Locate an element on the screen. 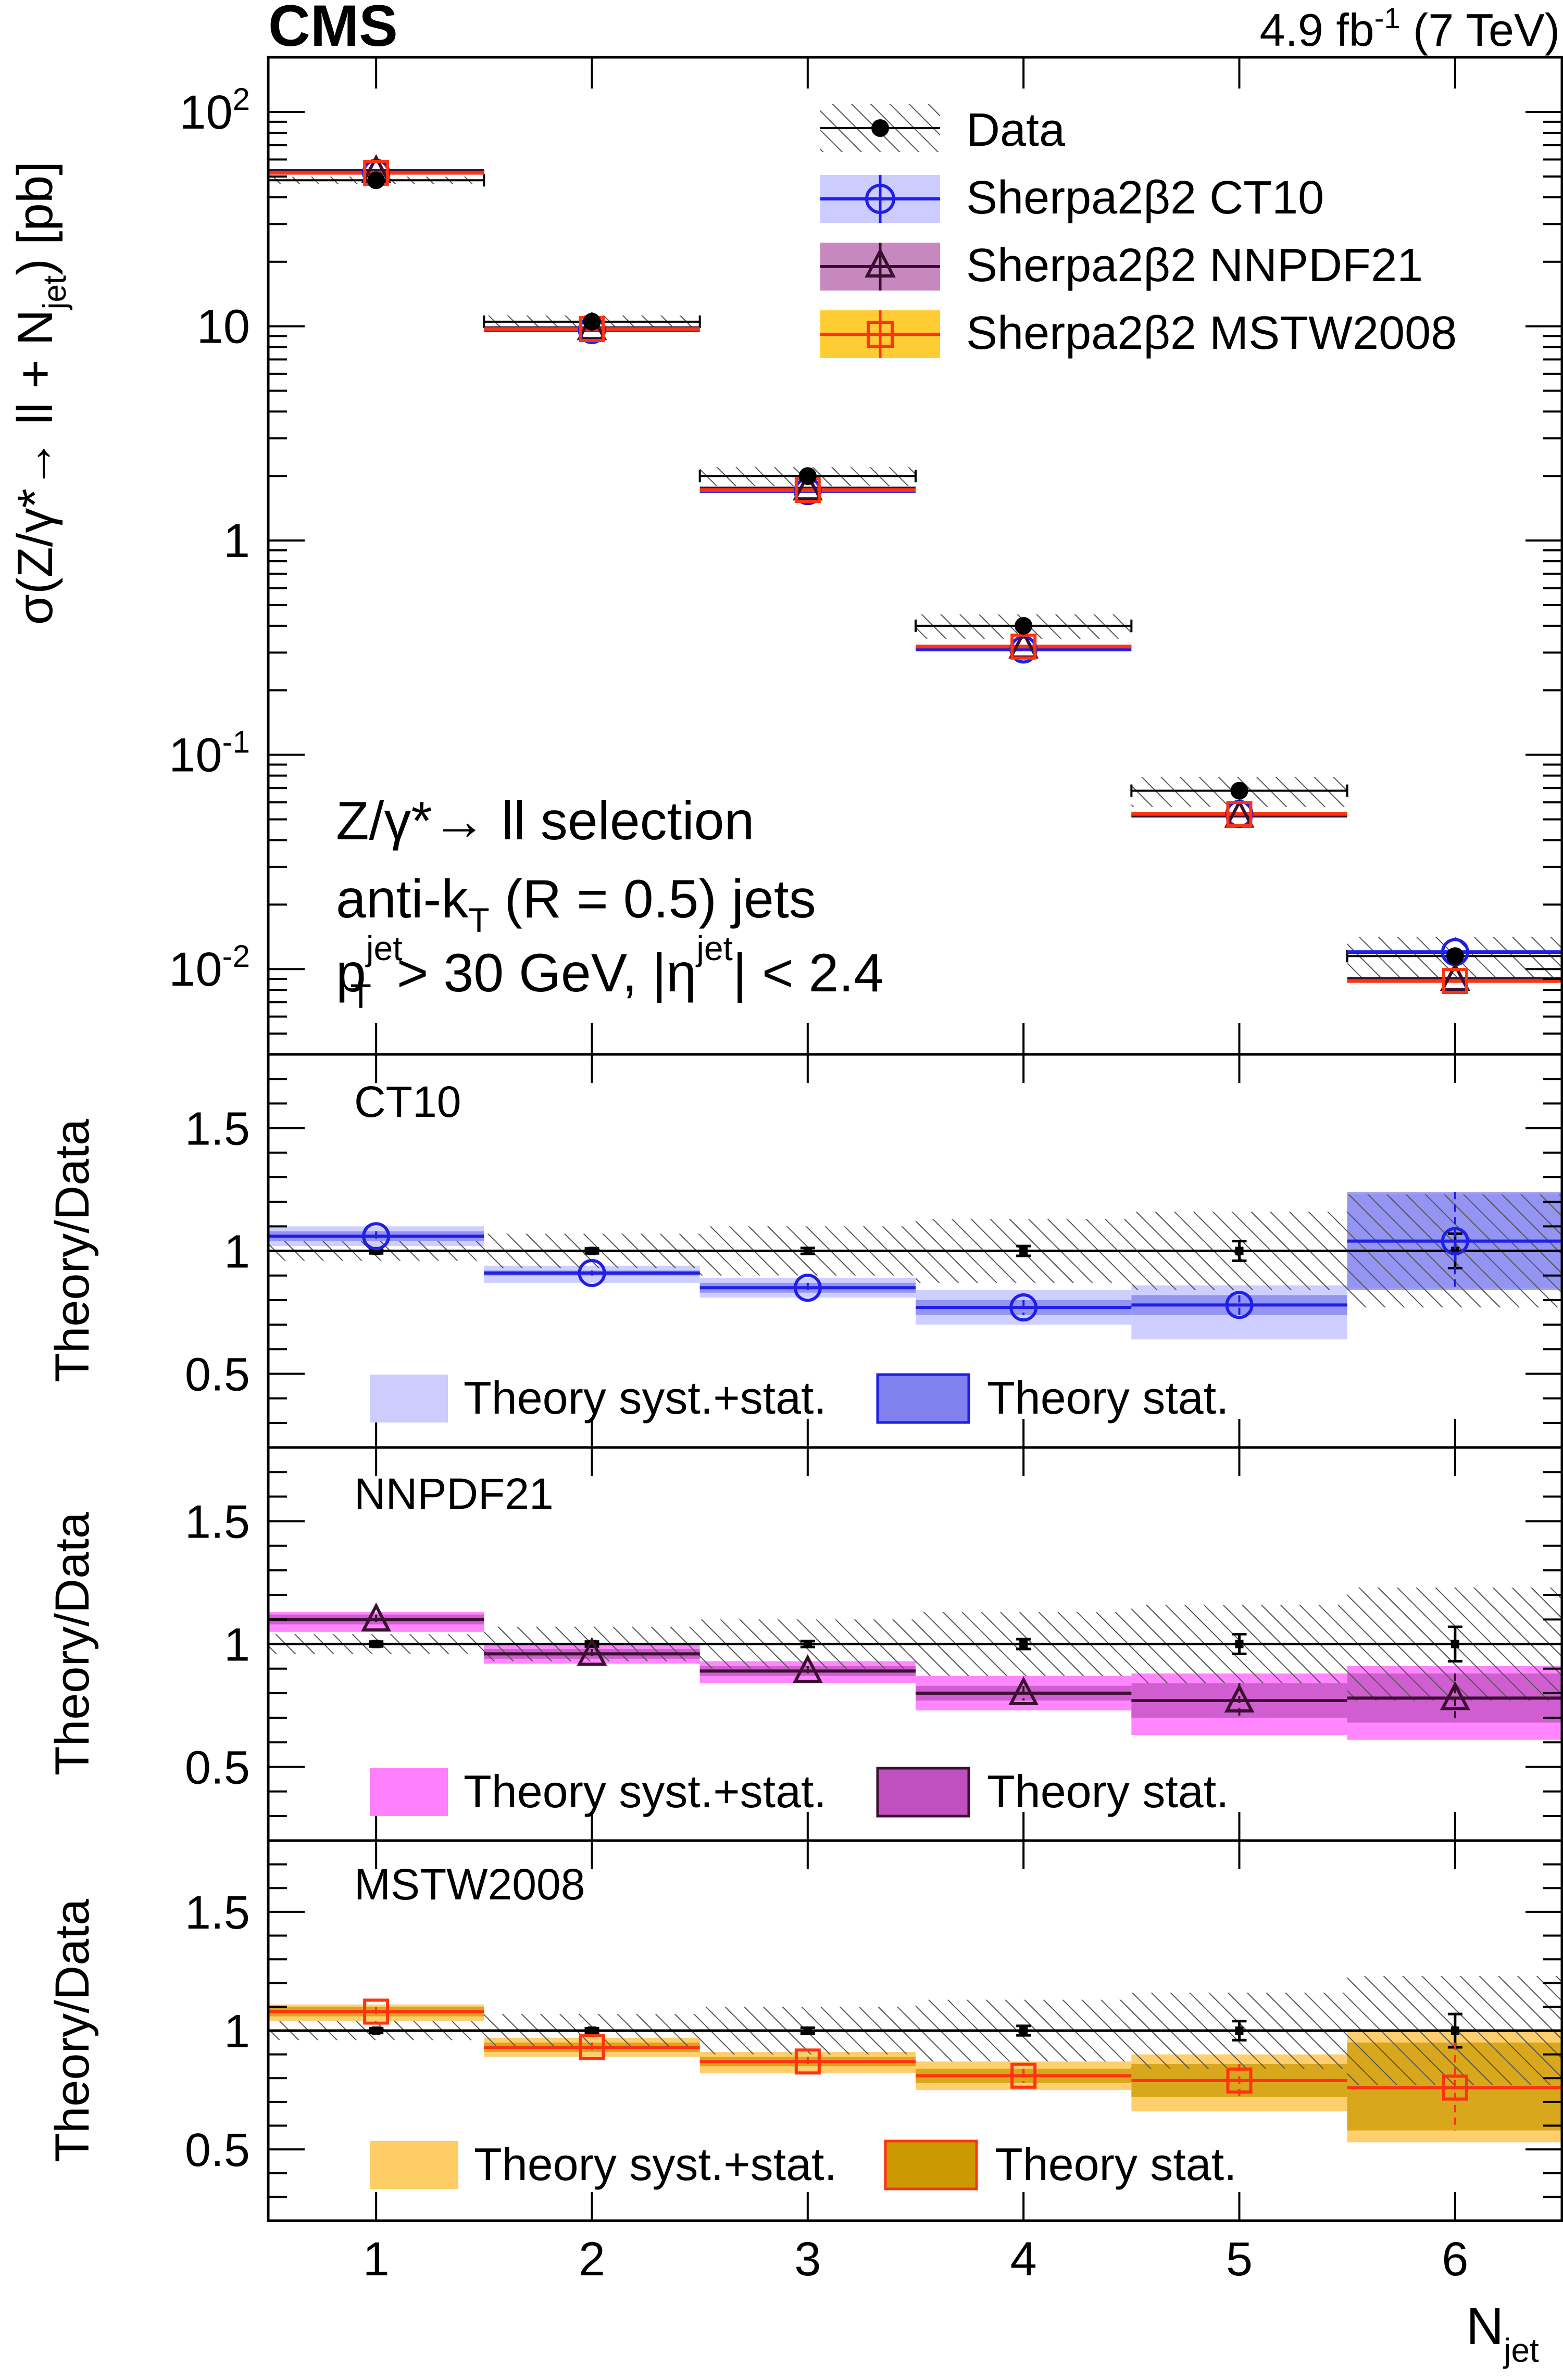  main-y-axis-title: σ(Z/γ*→ ll + Njet) [pb] is located at coordinates (40, 393).